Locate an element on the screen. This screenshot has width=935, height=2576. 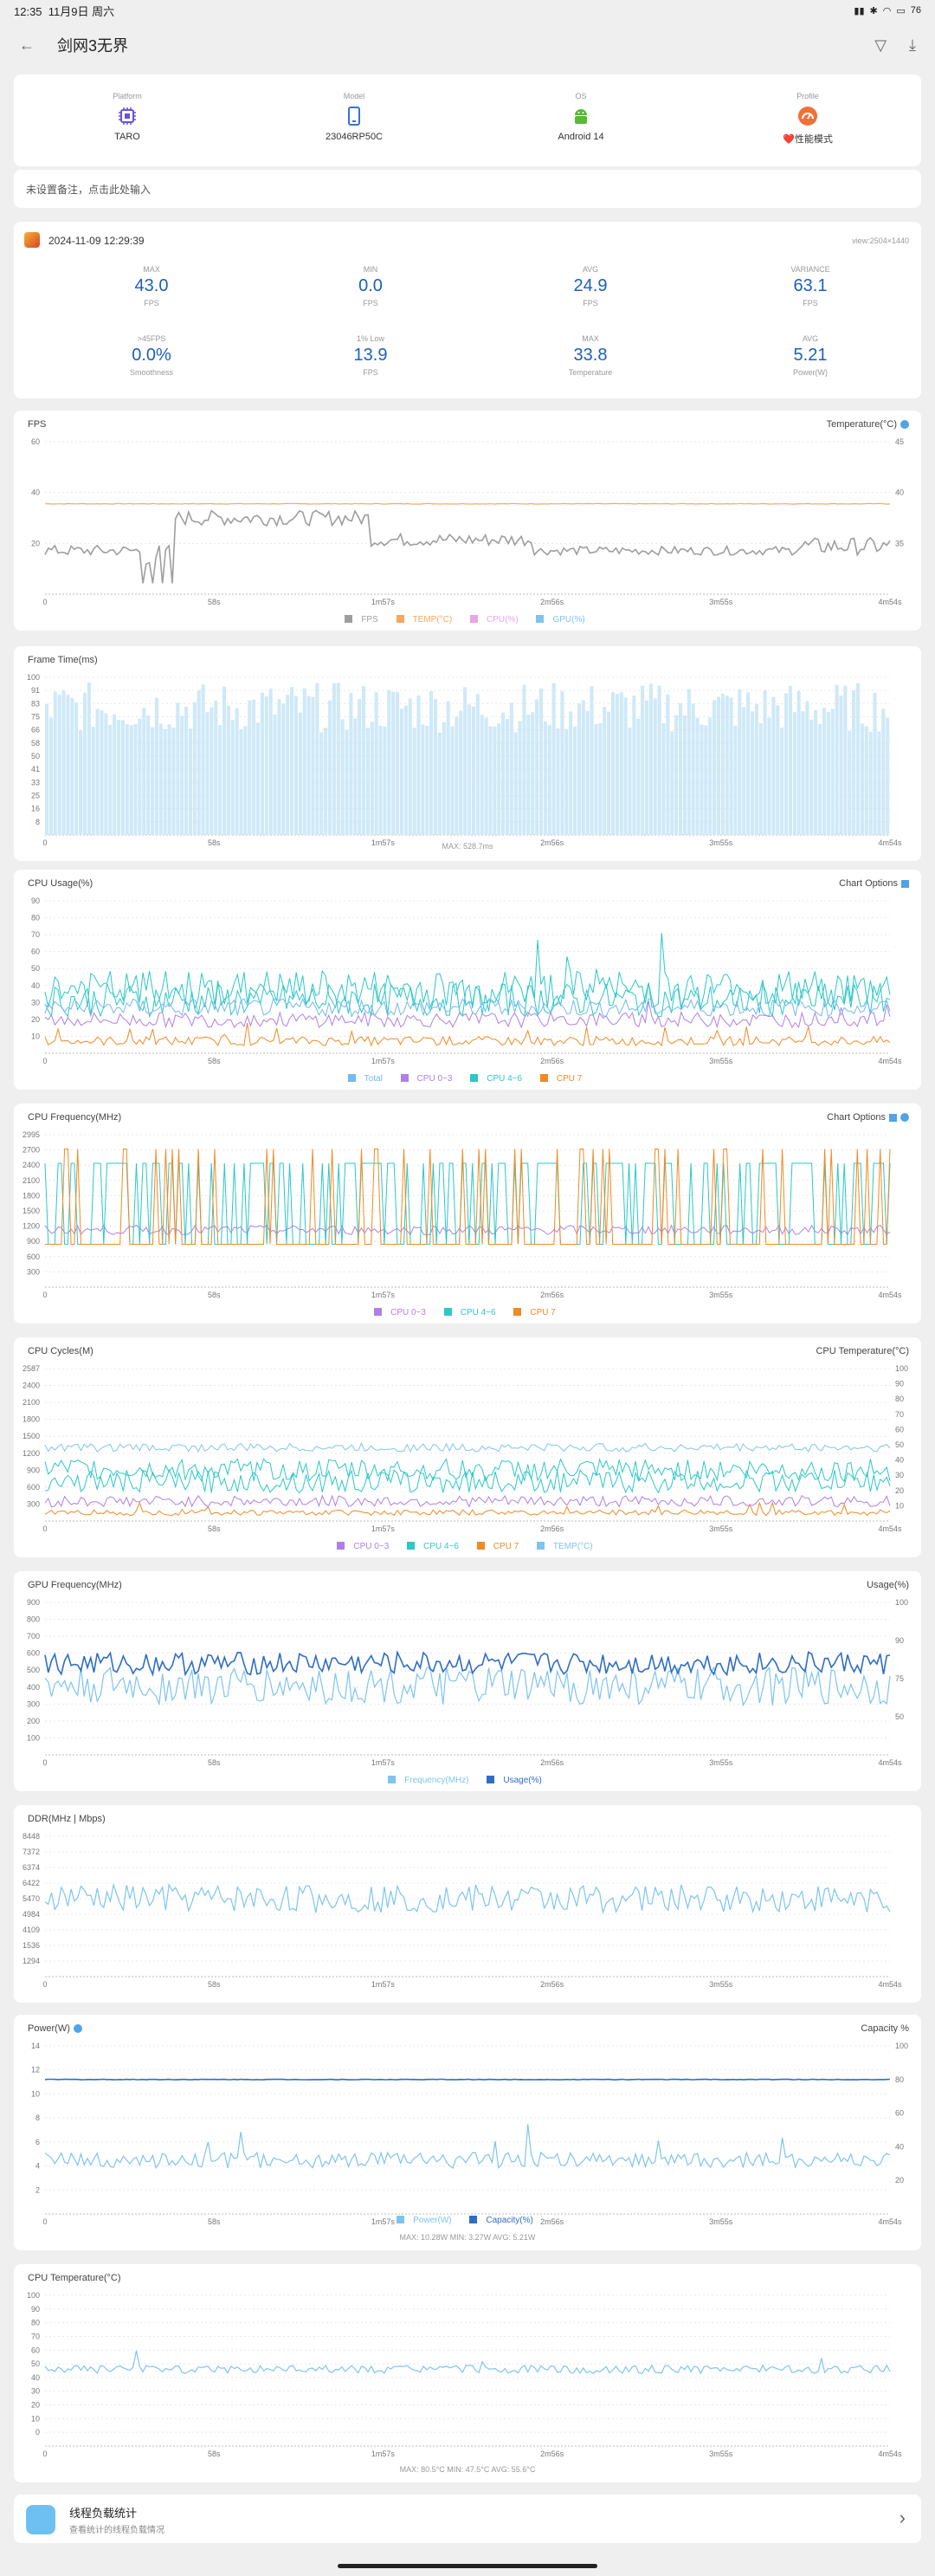
legend-fps: FPS is located at coordinates (364, 620).